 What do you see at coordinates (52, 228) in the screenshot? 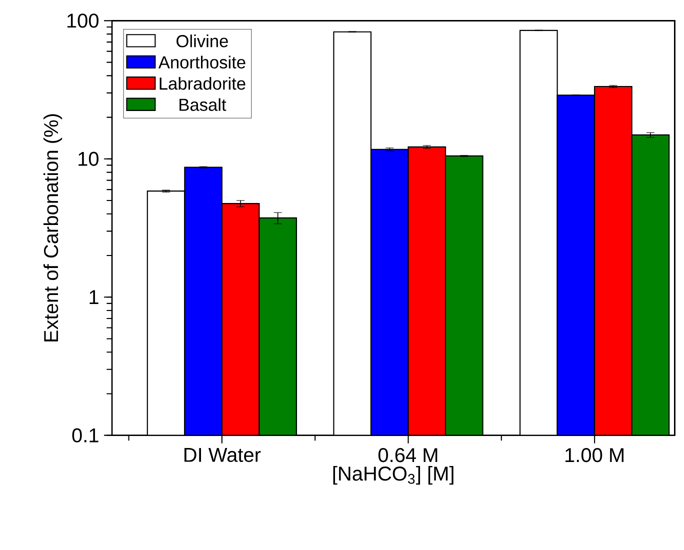
I see `y-axis-title: Extent of Carbonation (%)` at bounding box center [52, 228].